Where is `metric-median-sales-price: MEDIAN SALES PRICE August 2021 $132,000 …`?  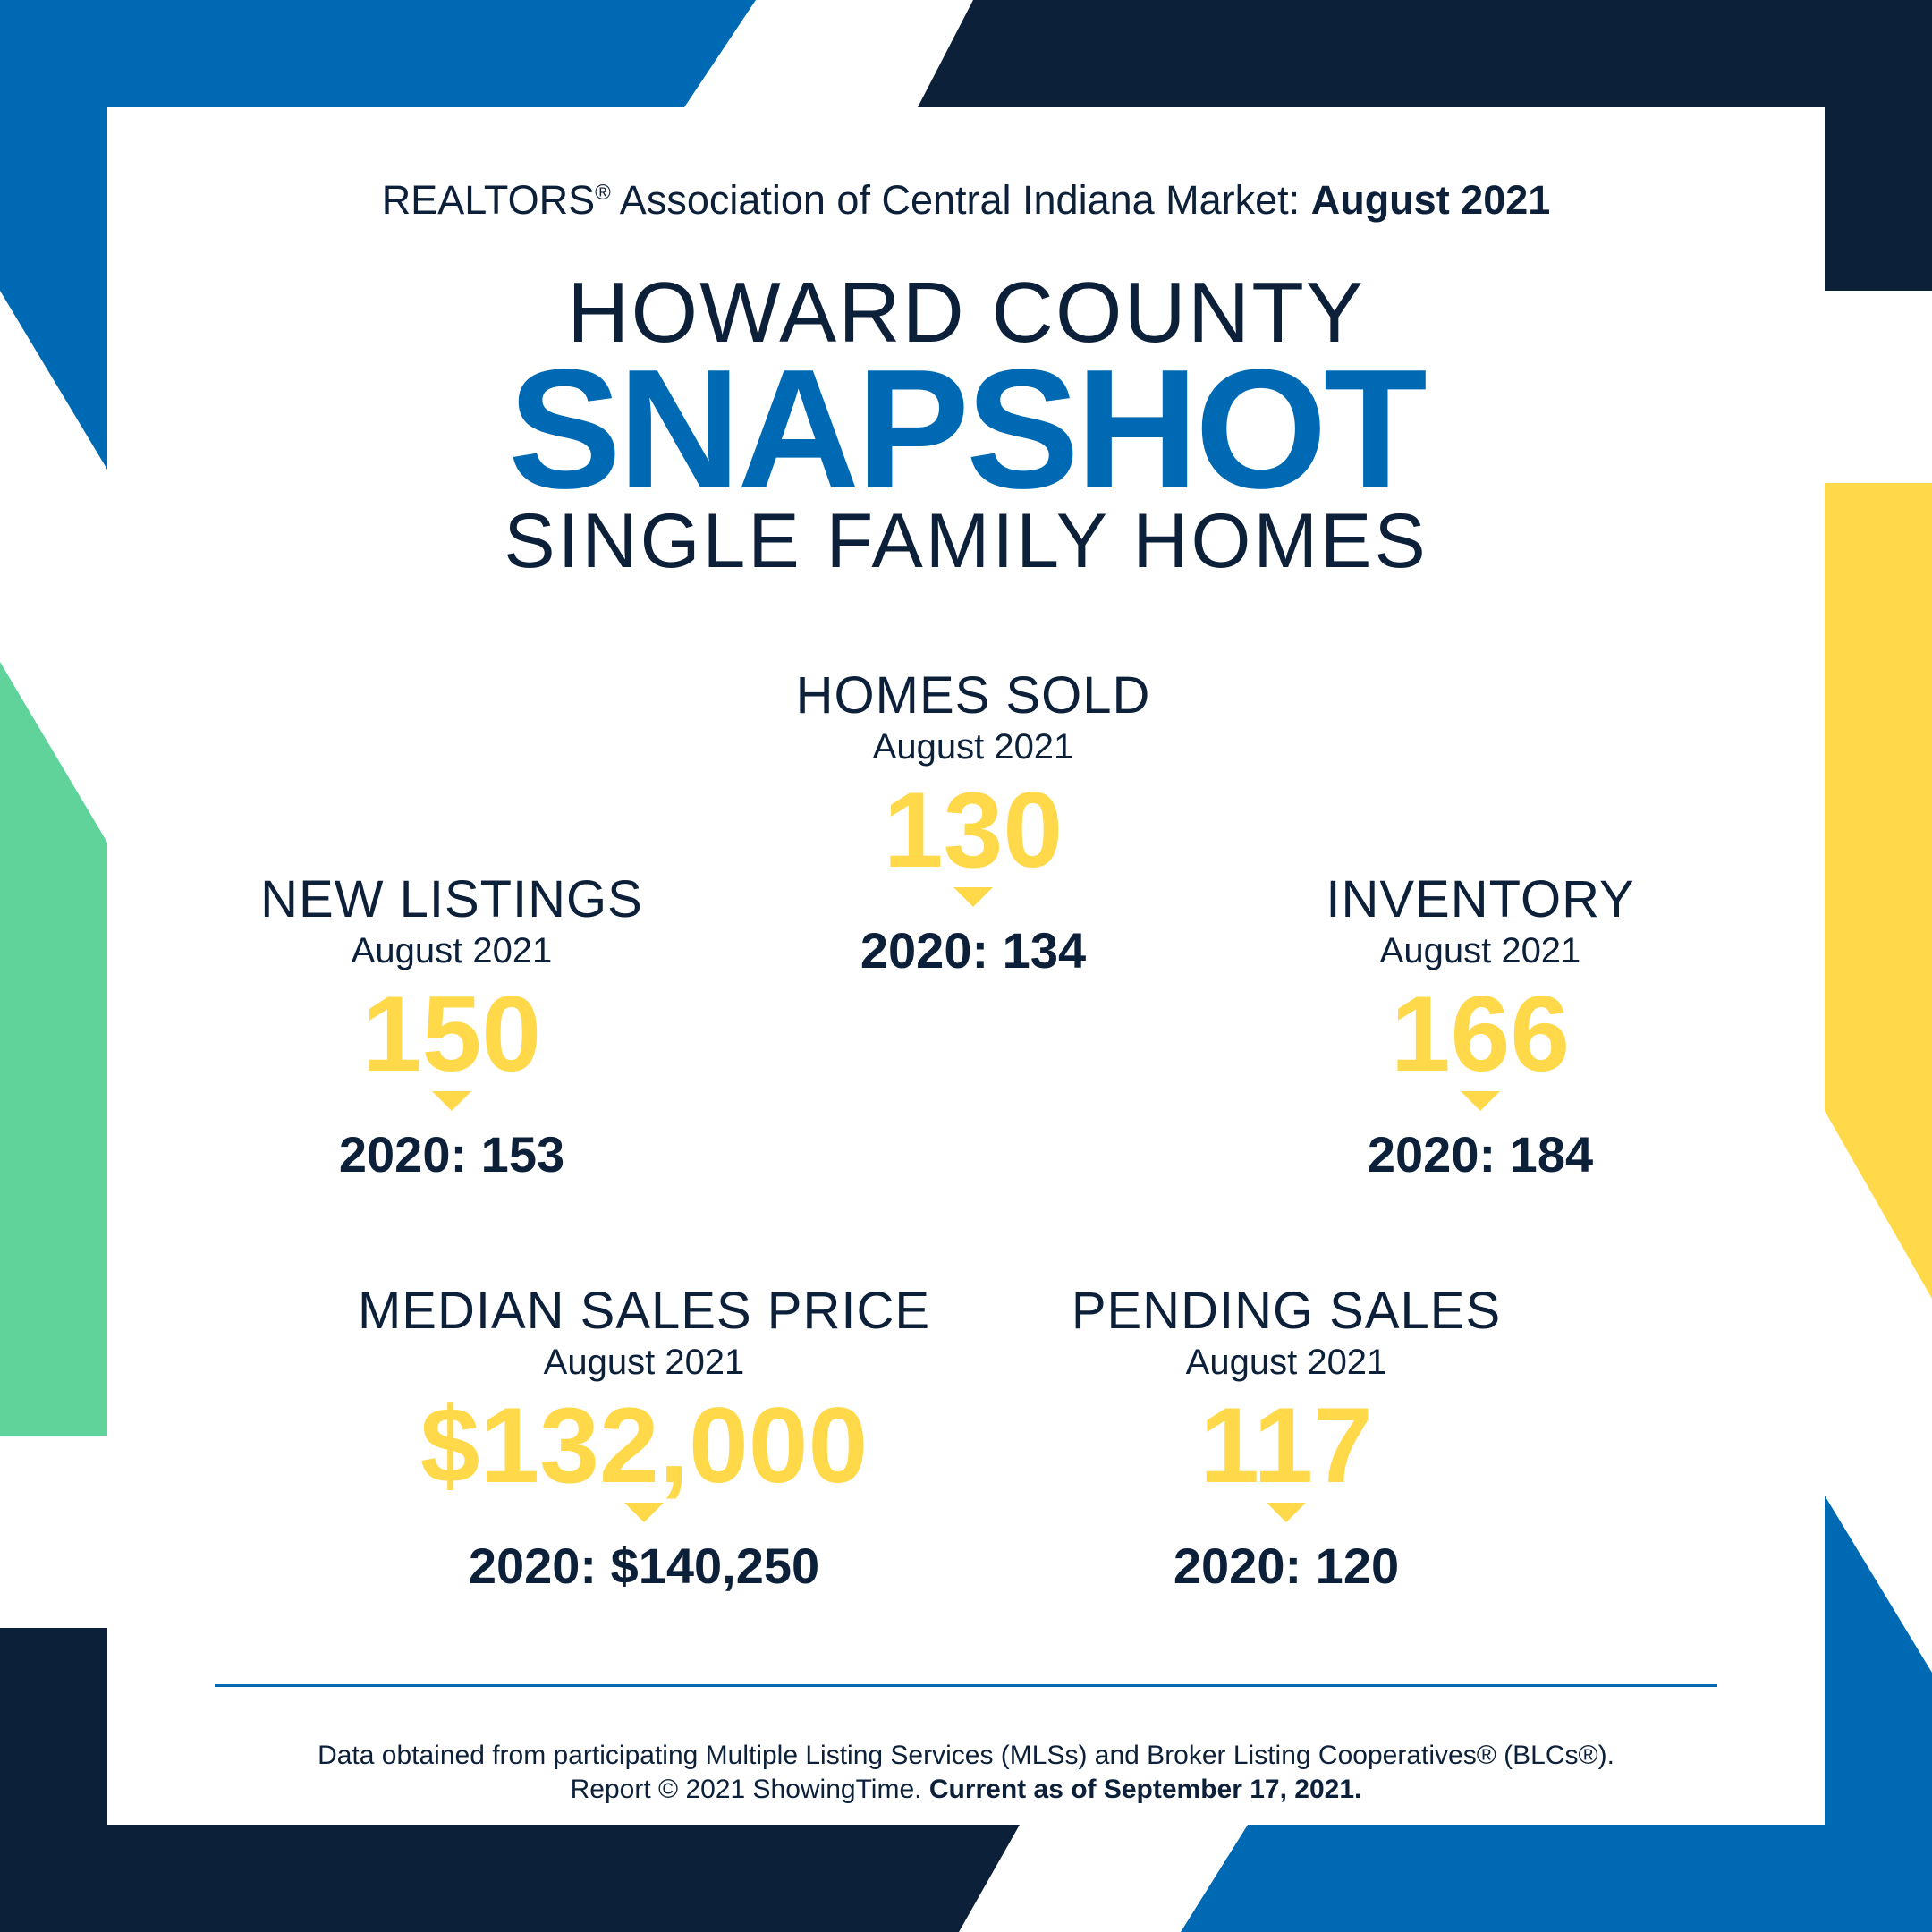 metric-median-sales-price: MEDIAN SALES PRICE August 2021 $132,000 … is located at coordinates (644, 1440).